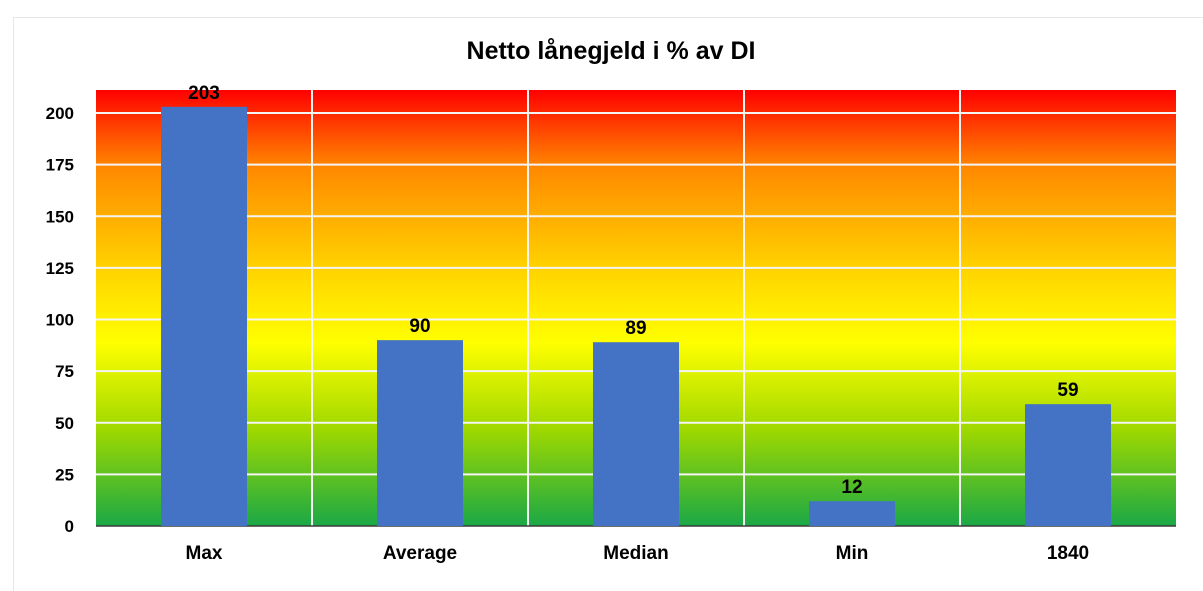  I want to click on data-label: 12, so click(851, 487).